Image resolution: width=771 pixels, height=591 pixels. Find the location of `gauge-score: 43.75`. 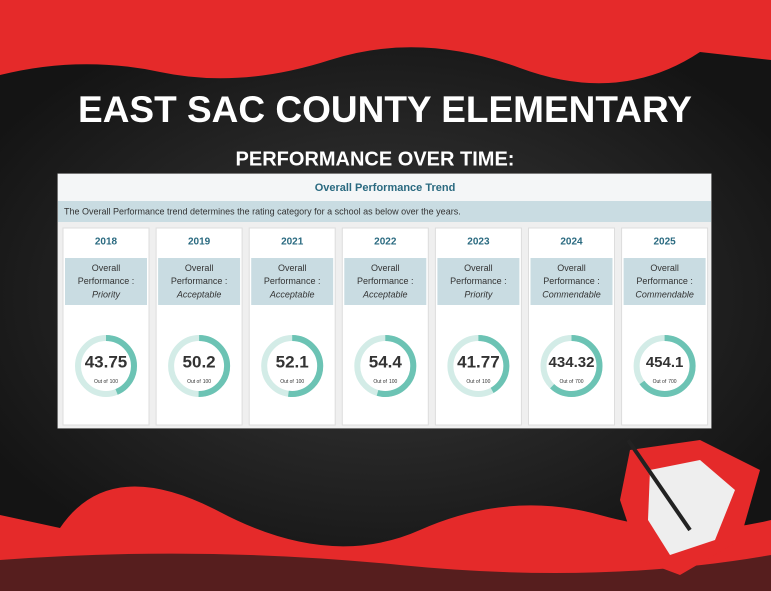

gauge-score: 43.75 is located at coordinates (106, 361).